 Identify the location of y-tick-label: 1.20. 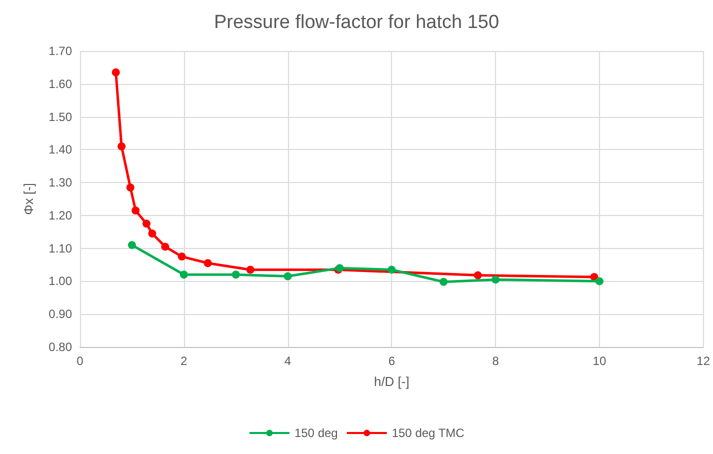
(60, 215).